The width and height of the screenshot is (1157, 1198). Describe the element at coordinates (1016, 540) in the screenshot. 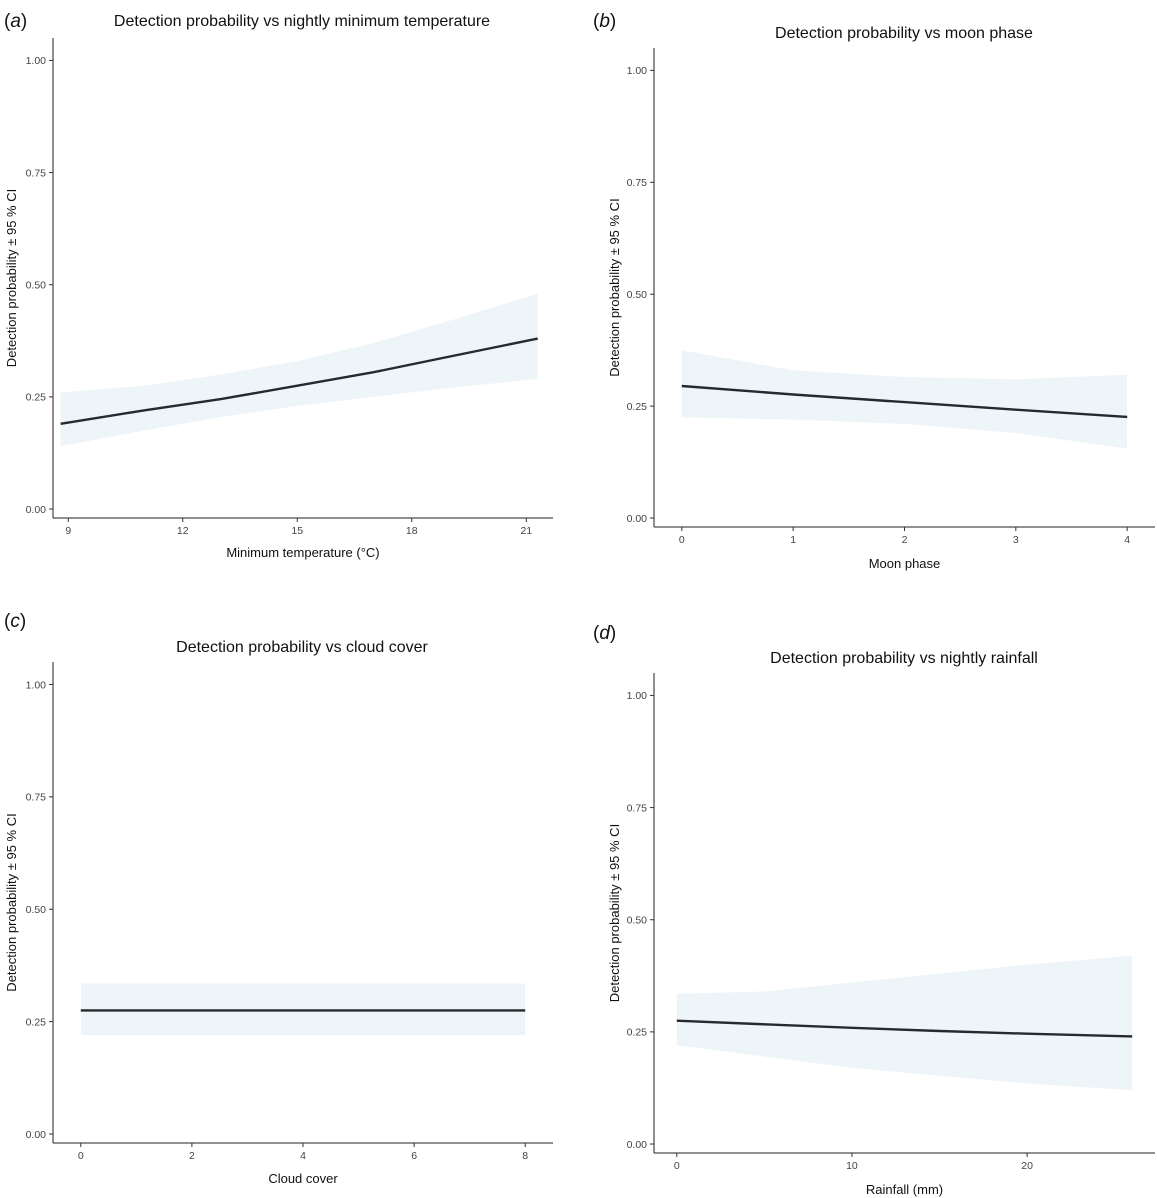

I see `x-tick-label: 3` at that location.